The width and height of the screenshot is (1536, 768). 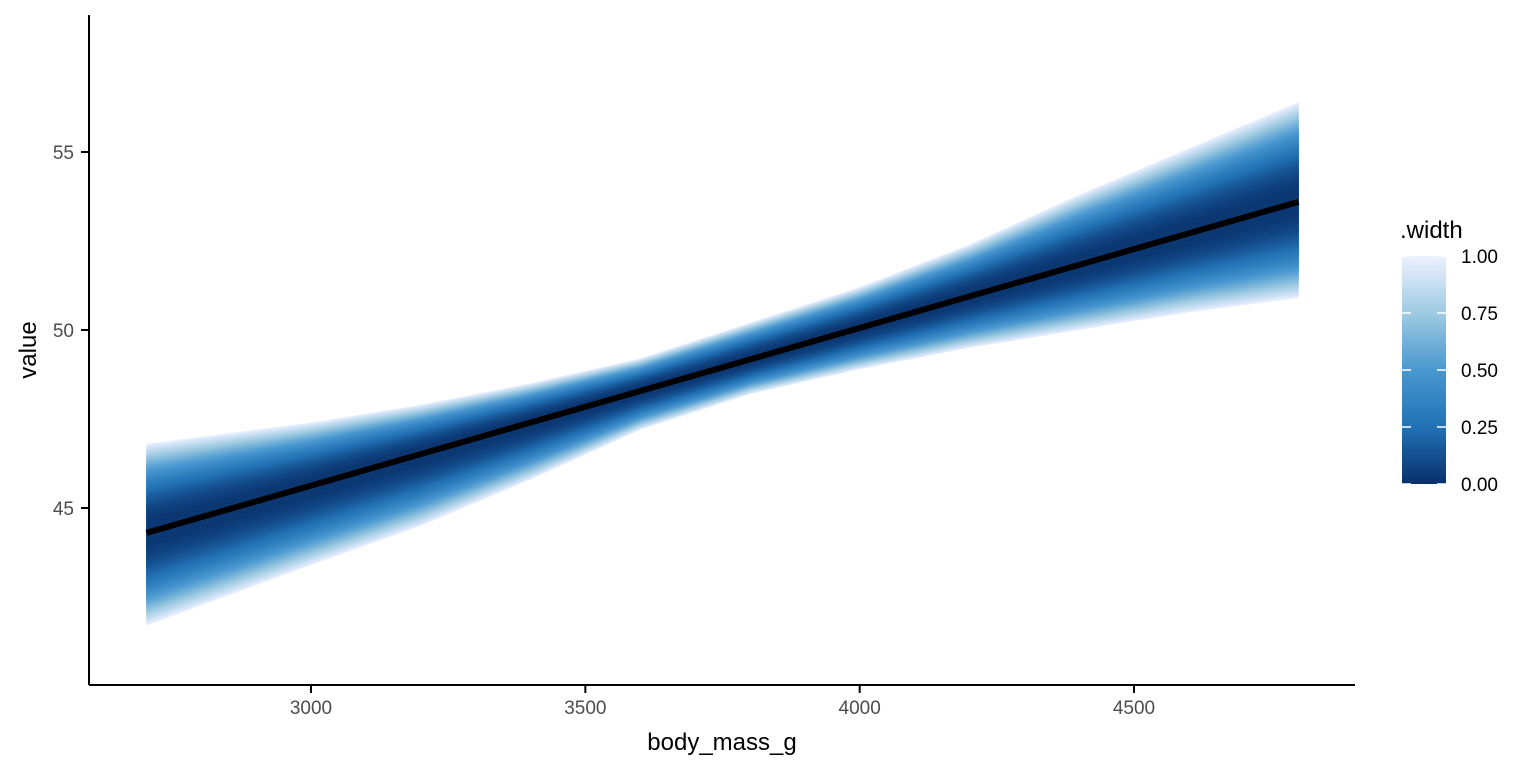 I want to click on legend-break-label: 1.00, so click(x=1479, y=257).